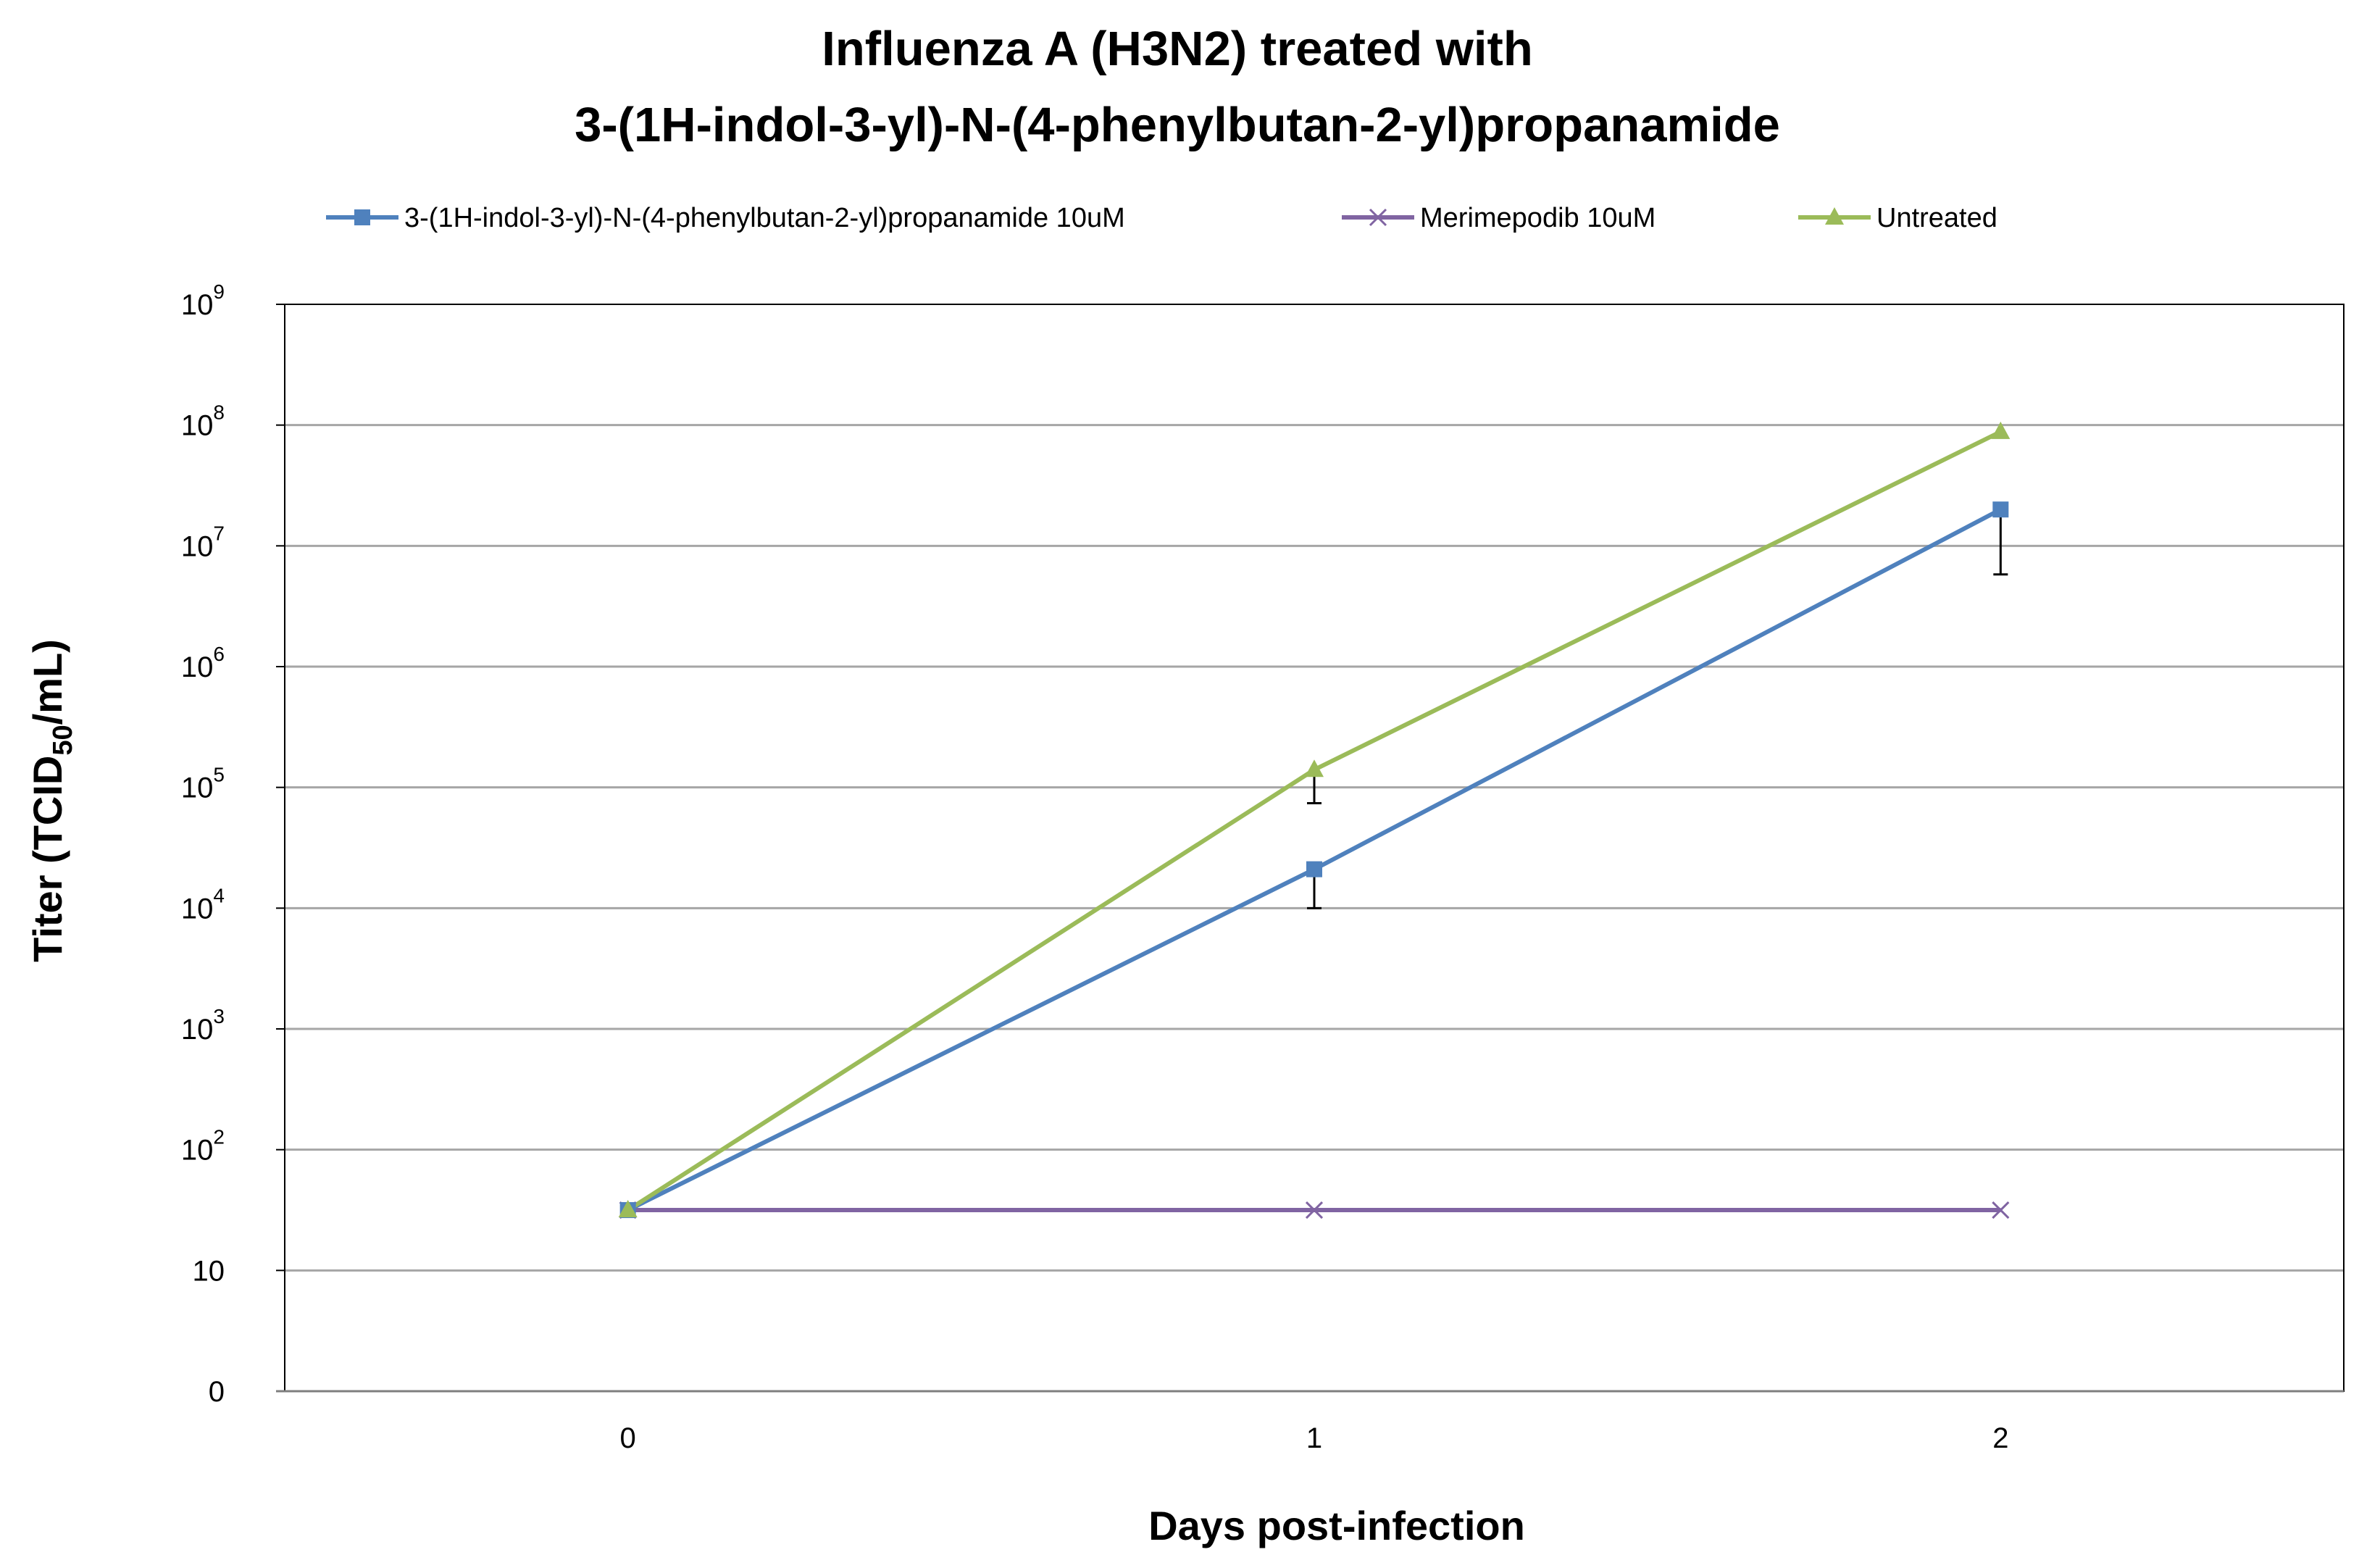 Image resolution: width=2359 pixels, height=1568 pixels. I want to click on legend-label: Untreated, so click(1936, 218).